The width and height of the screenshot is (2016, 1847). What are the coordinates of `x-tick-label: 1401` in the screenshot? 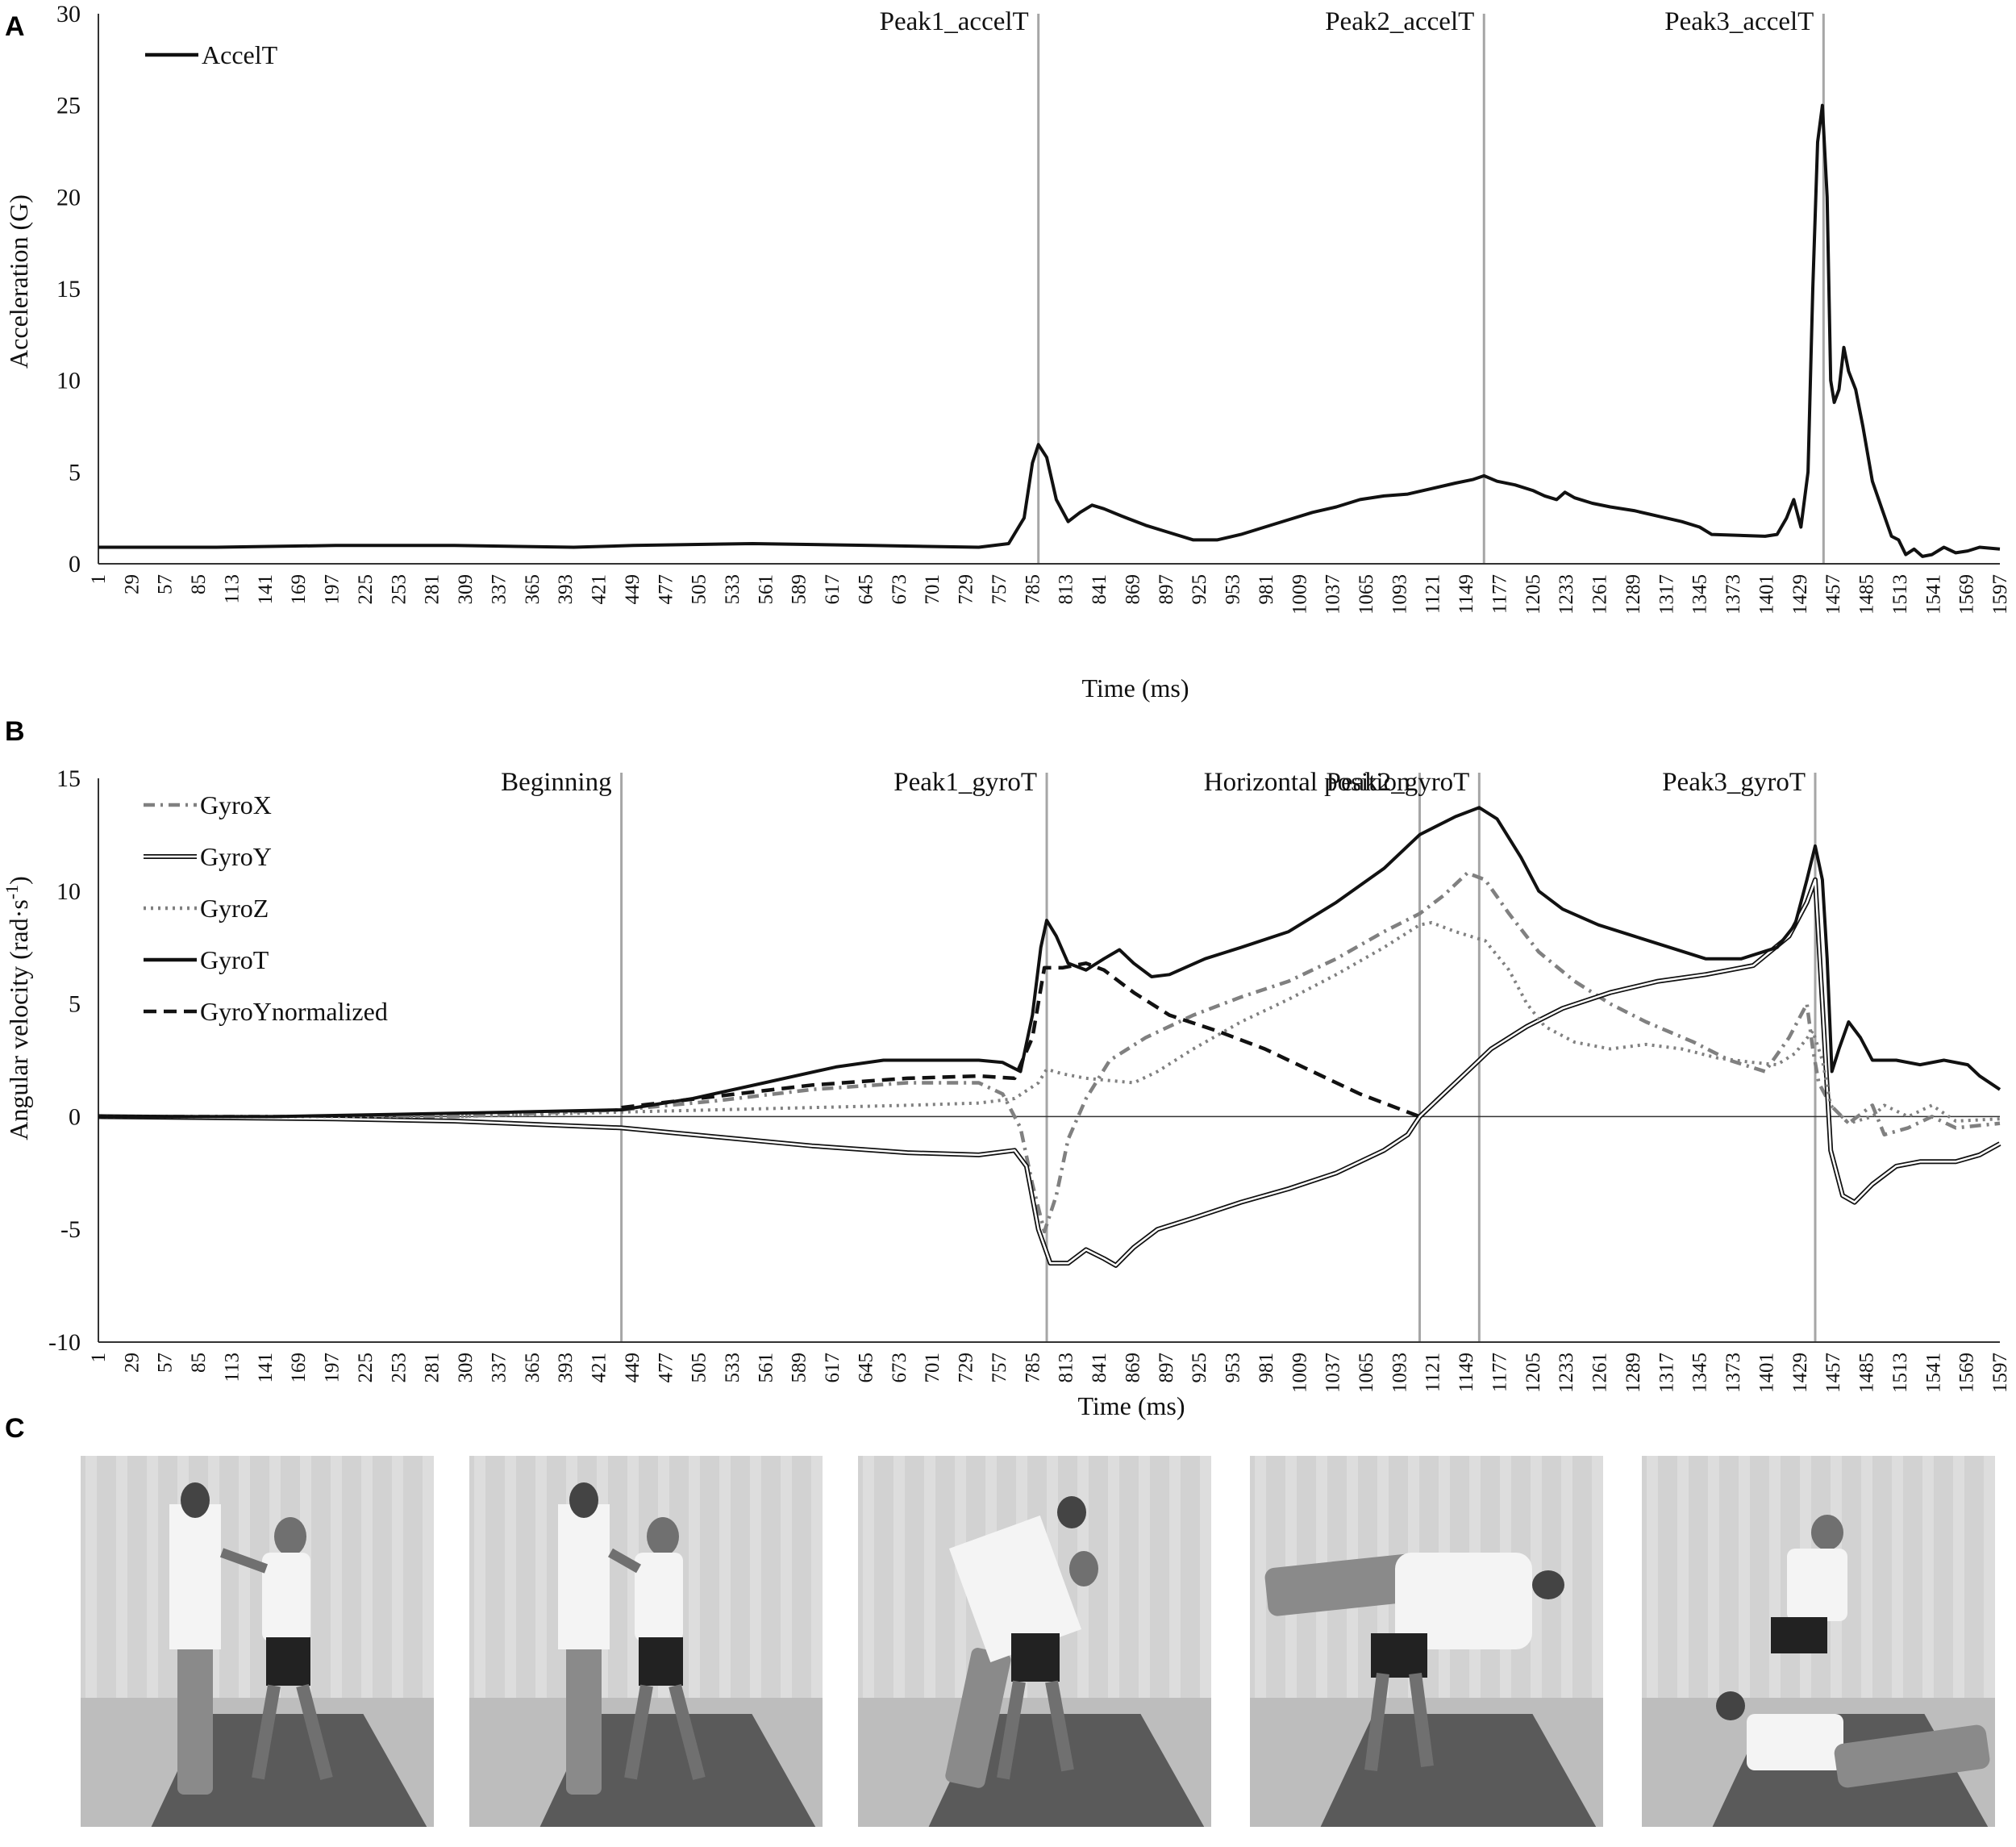 It's located at (1766, 1373).